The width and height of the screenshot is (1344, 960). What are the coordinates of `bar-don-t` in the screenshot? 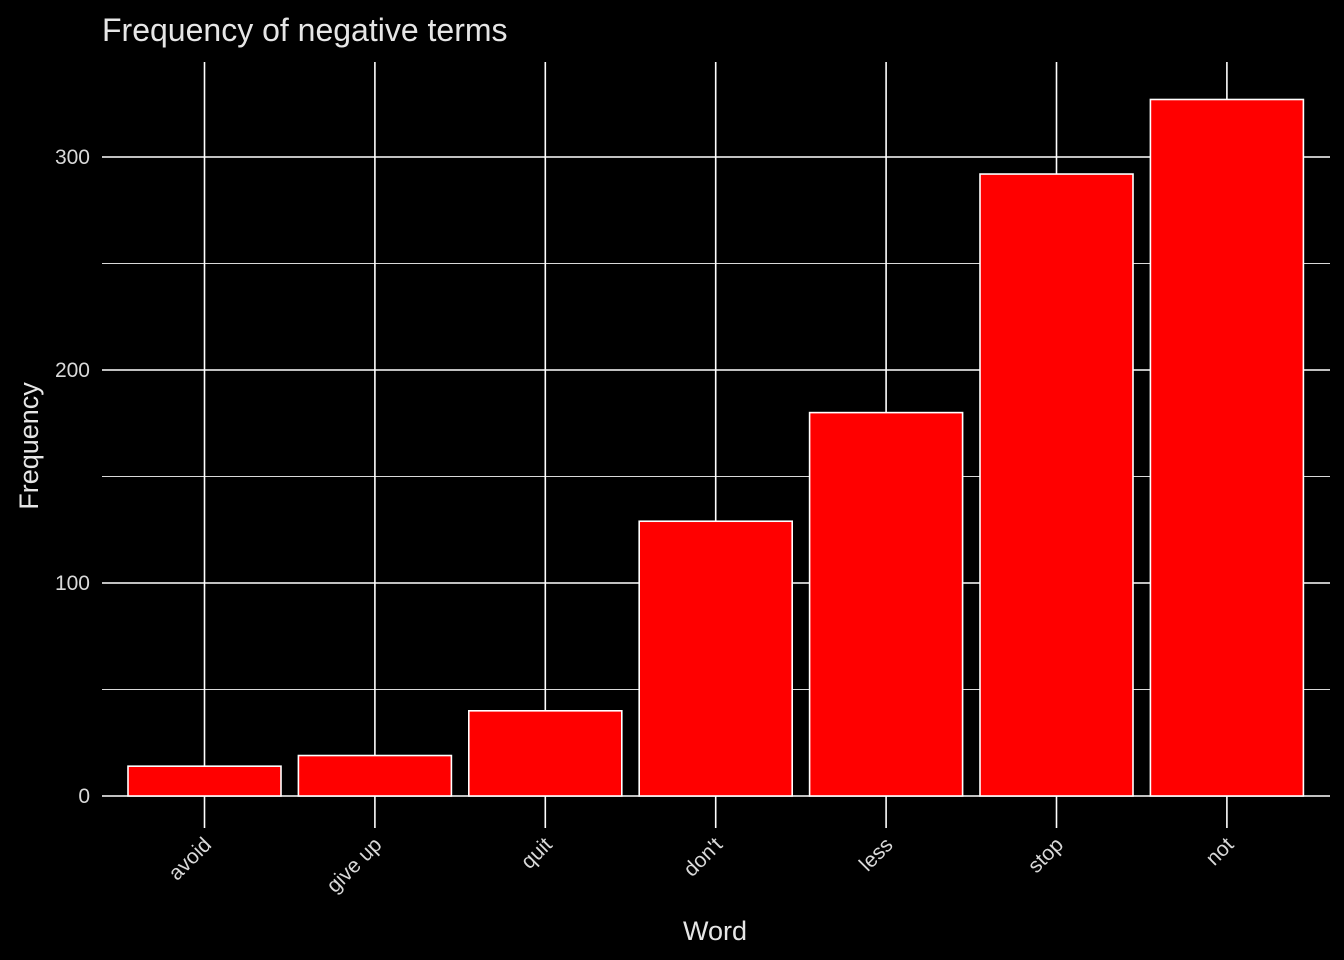 It's located at (716, 658).